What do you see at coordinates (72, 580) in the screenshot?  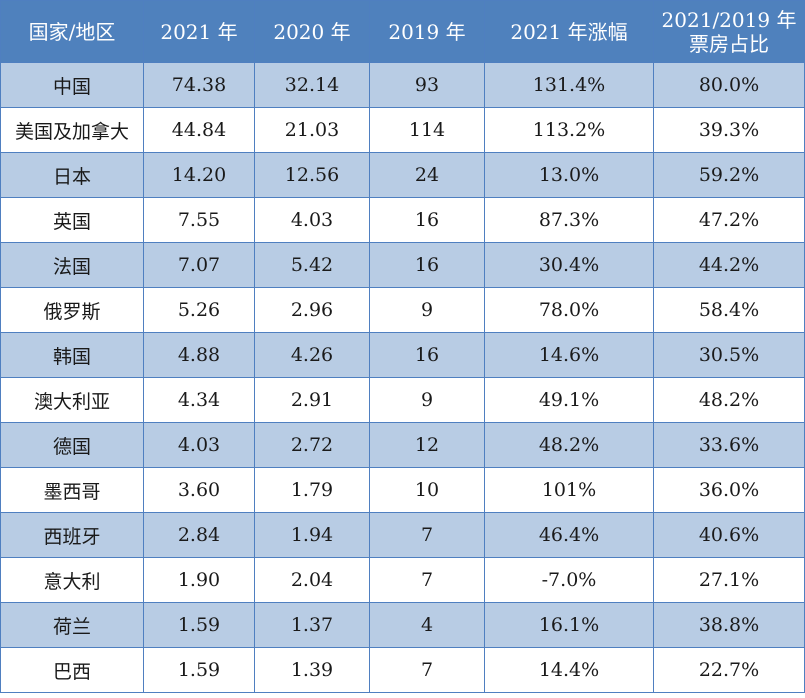 I see `cell-region: 意大利` at bounding box center [72, 580].